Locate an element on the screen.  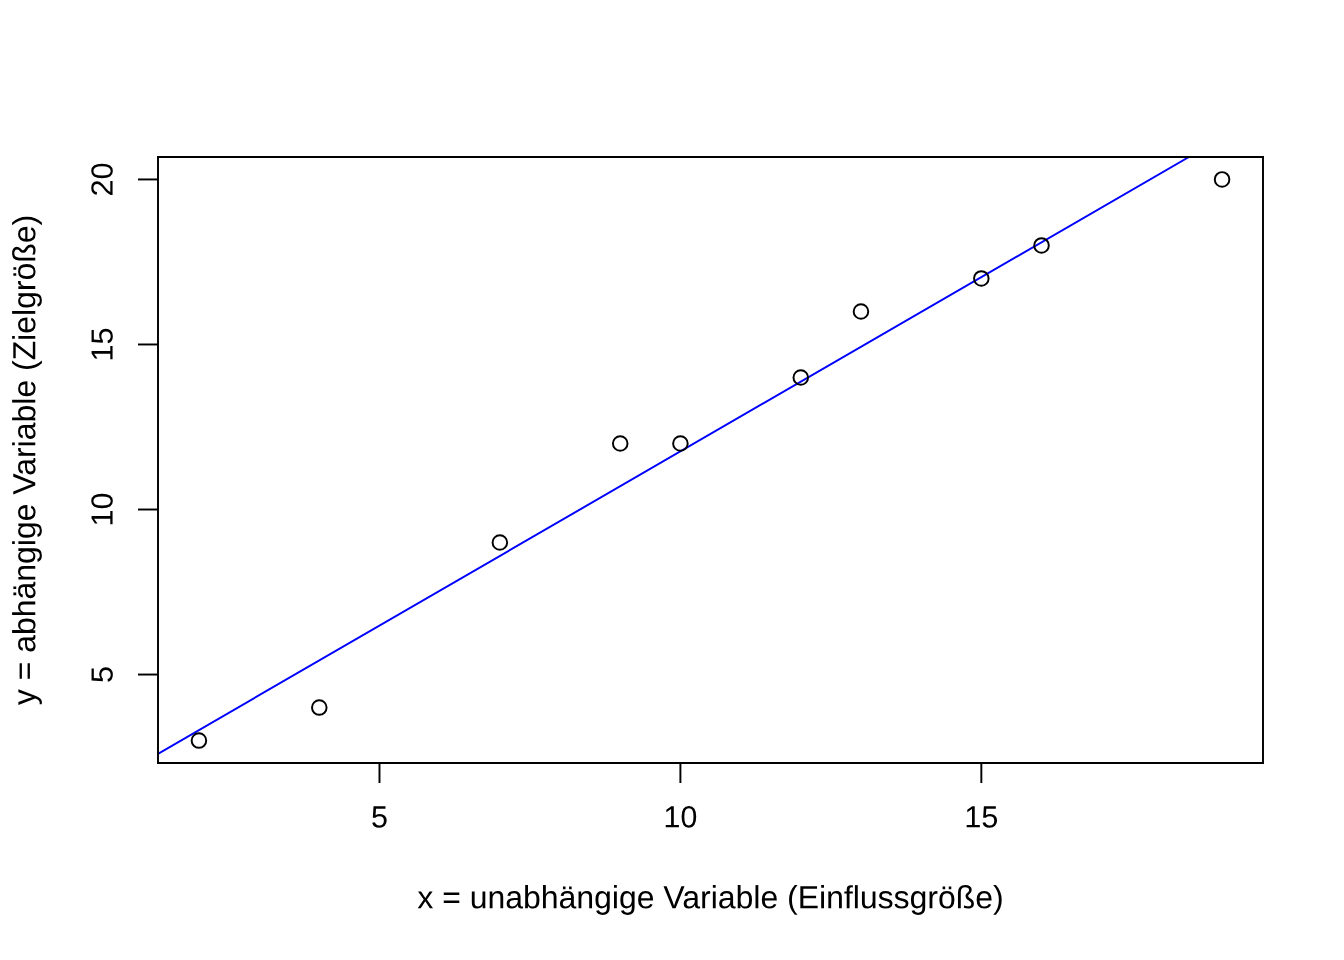
y-tick-label: 10 is located at coordinates (102, 509).